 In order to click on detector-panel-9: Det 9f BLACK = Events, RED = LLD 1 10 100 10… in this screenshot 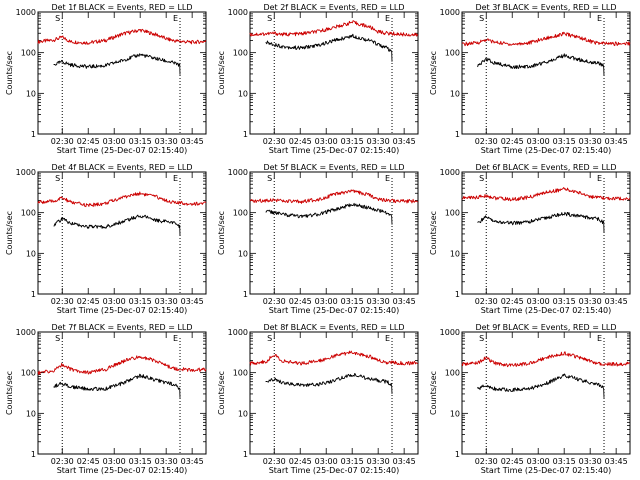, I will do `click(530, 399)`.